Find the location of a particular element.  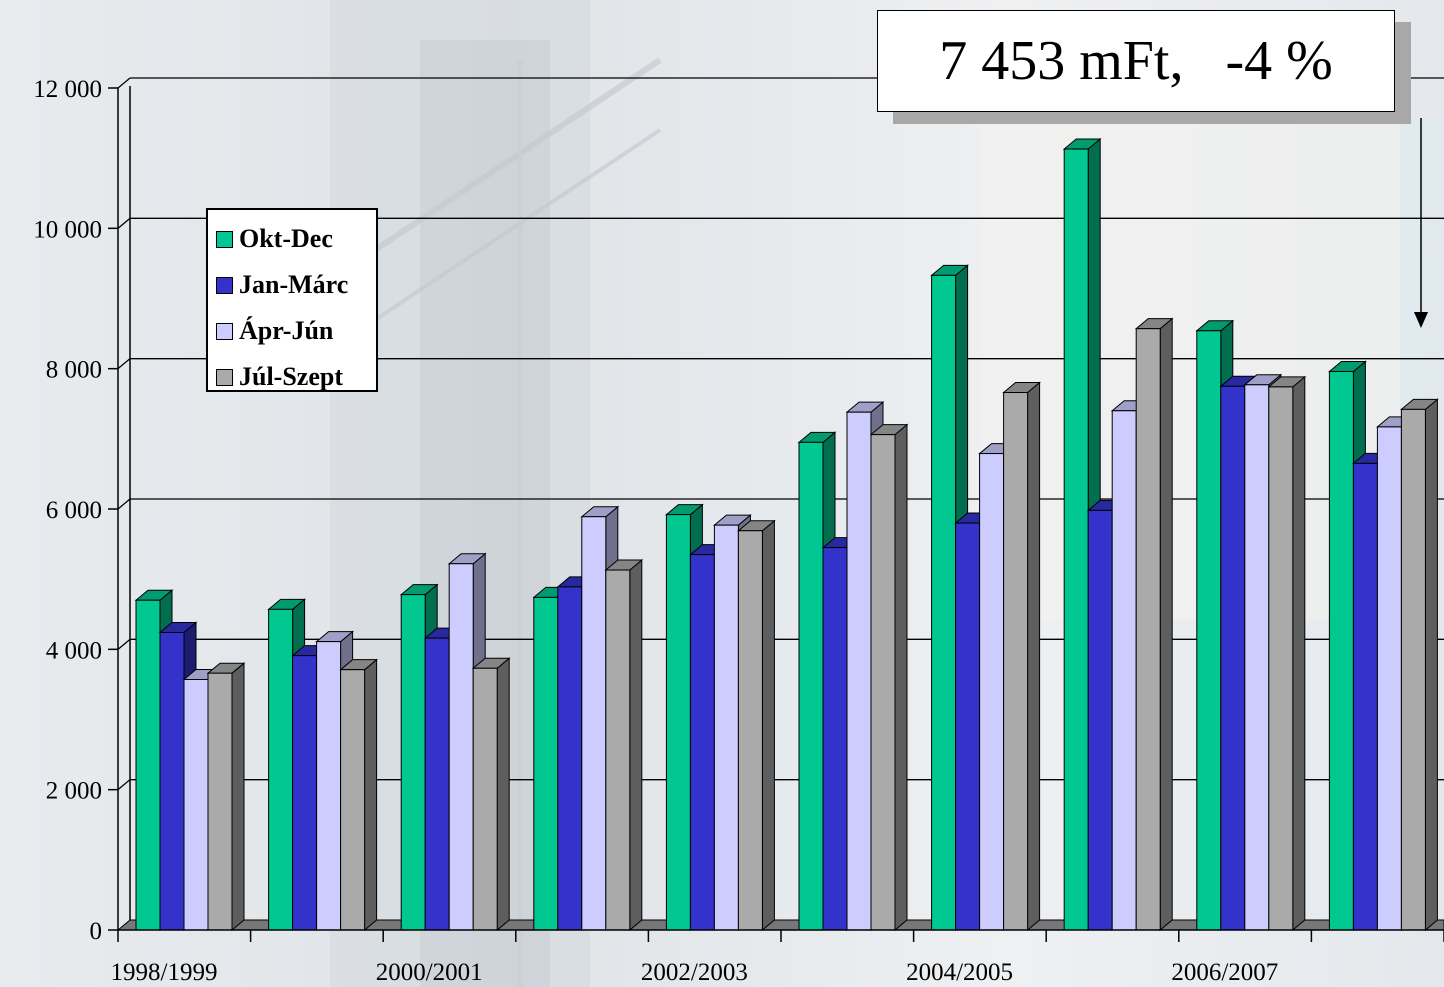

legend-label-jan-marc: Jan-Márc is located at coordinates (294, 284).